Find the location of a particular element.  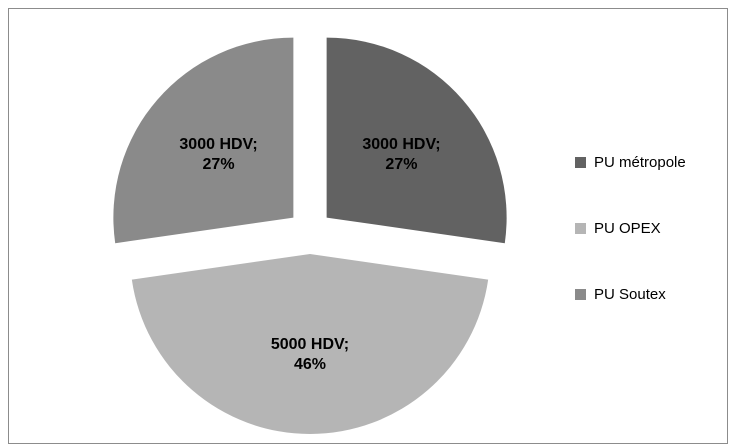

legend-label-pu-soutex: PU Soutex is located at coordinates (630, 294).